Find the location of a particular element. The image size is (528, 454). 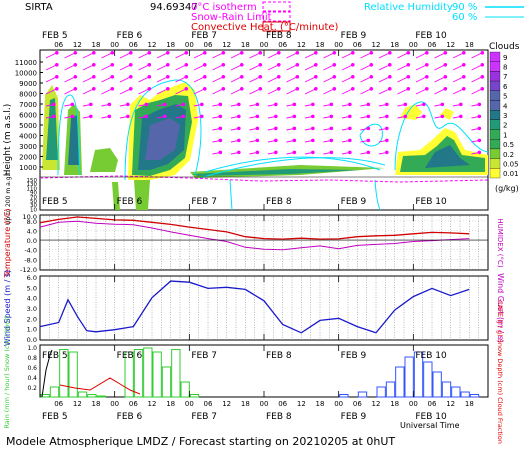

station-name: SIRTA is located at coordinates (39, 7).